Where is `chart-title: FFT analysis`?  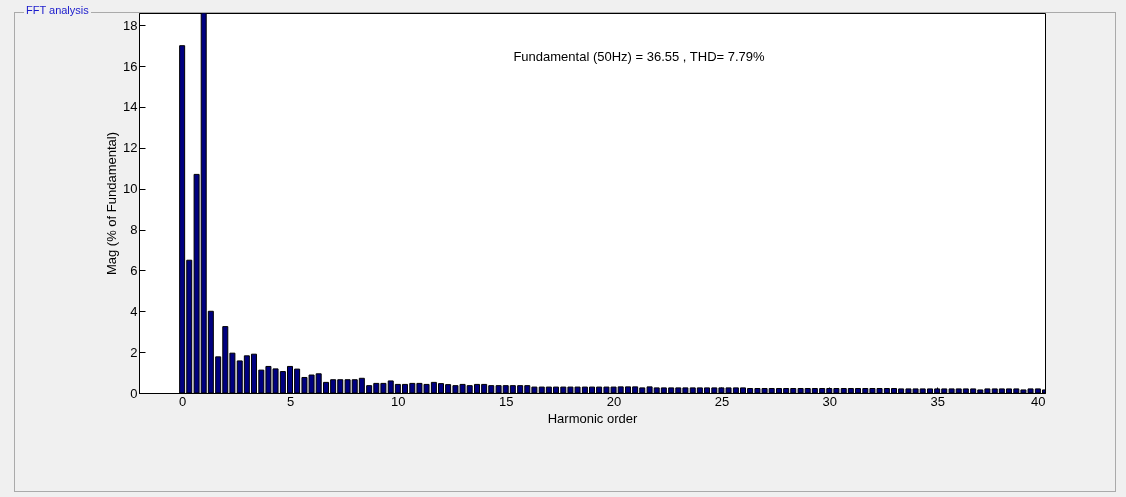 chart-title: FFT analysis is located at coordinates (57, 10).